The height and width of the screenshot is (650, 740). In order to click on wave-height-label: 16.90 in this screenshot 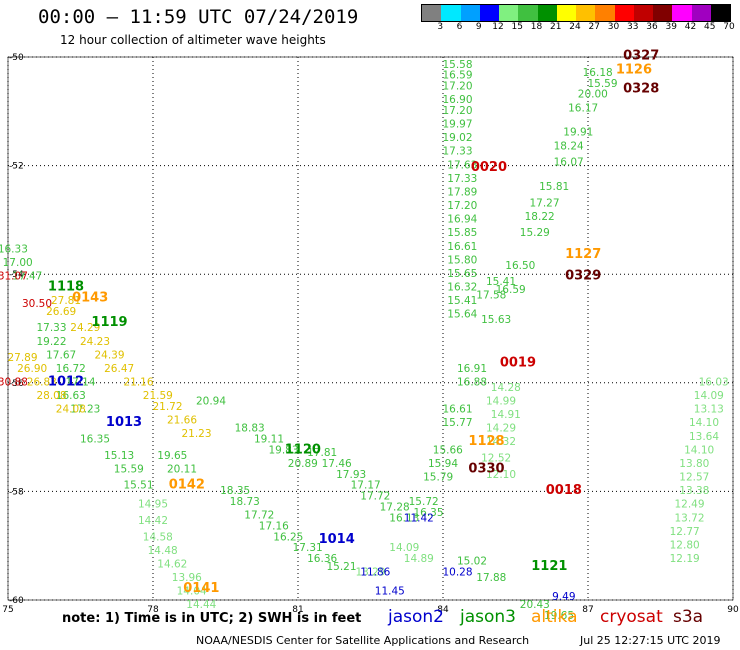, I will do `click(457, 100)`.